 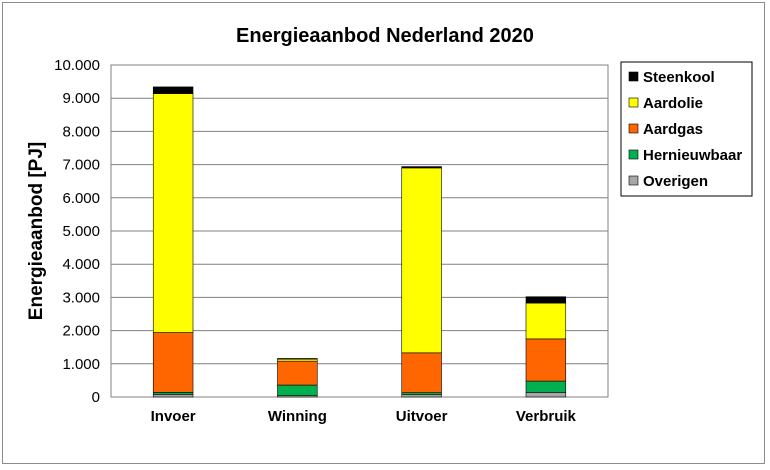 What do you see at coordinates (81, 131) in the screenshot?
I see `y-tick-label: 8.000` at bounding box center [81, 131].